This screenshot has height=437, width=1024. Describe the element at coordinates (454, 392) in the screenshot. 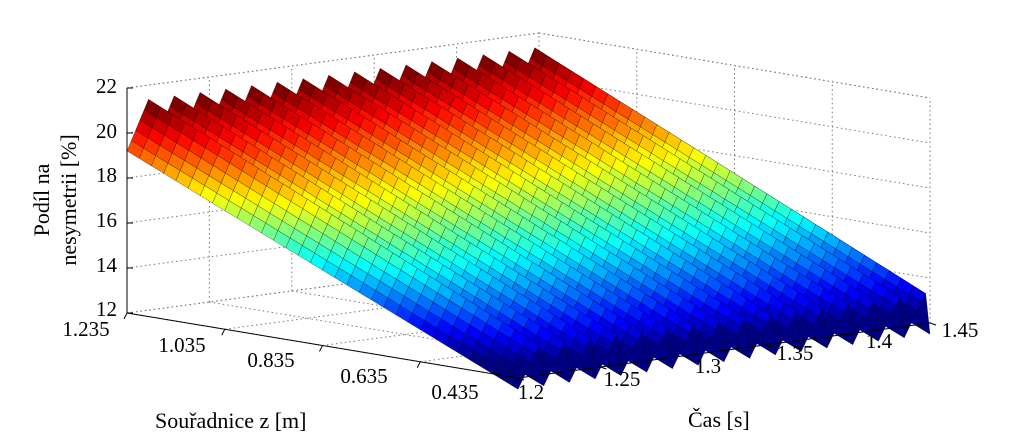

I see `x-tick-label: 0.435` at that location.